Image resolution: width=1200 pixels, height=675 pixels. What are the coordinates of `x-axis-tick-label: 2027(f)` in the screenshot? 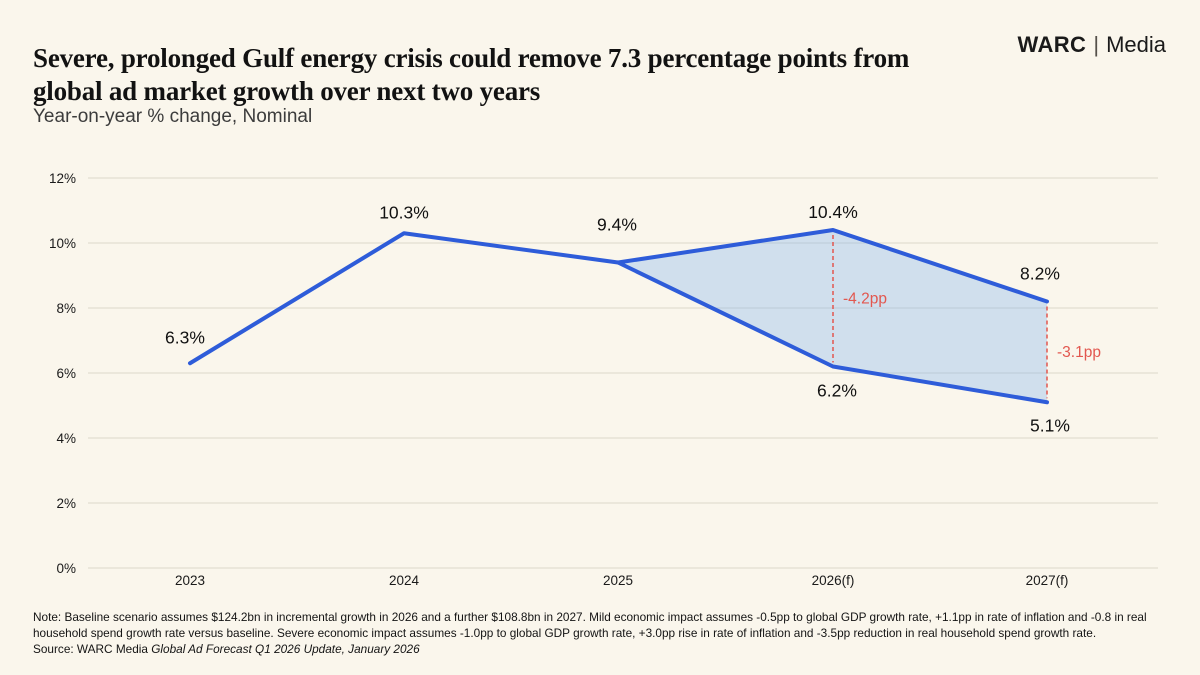 It's located at (1047, 580).